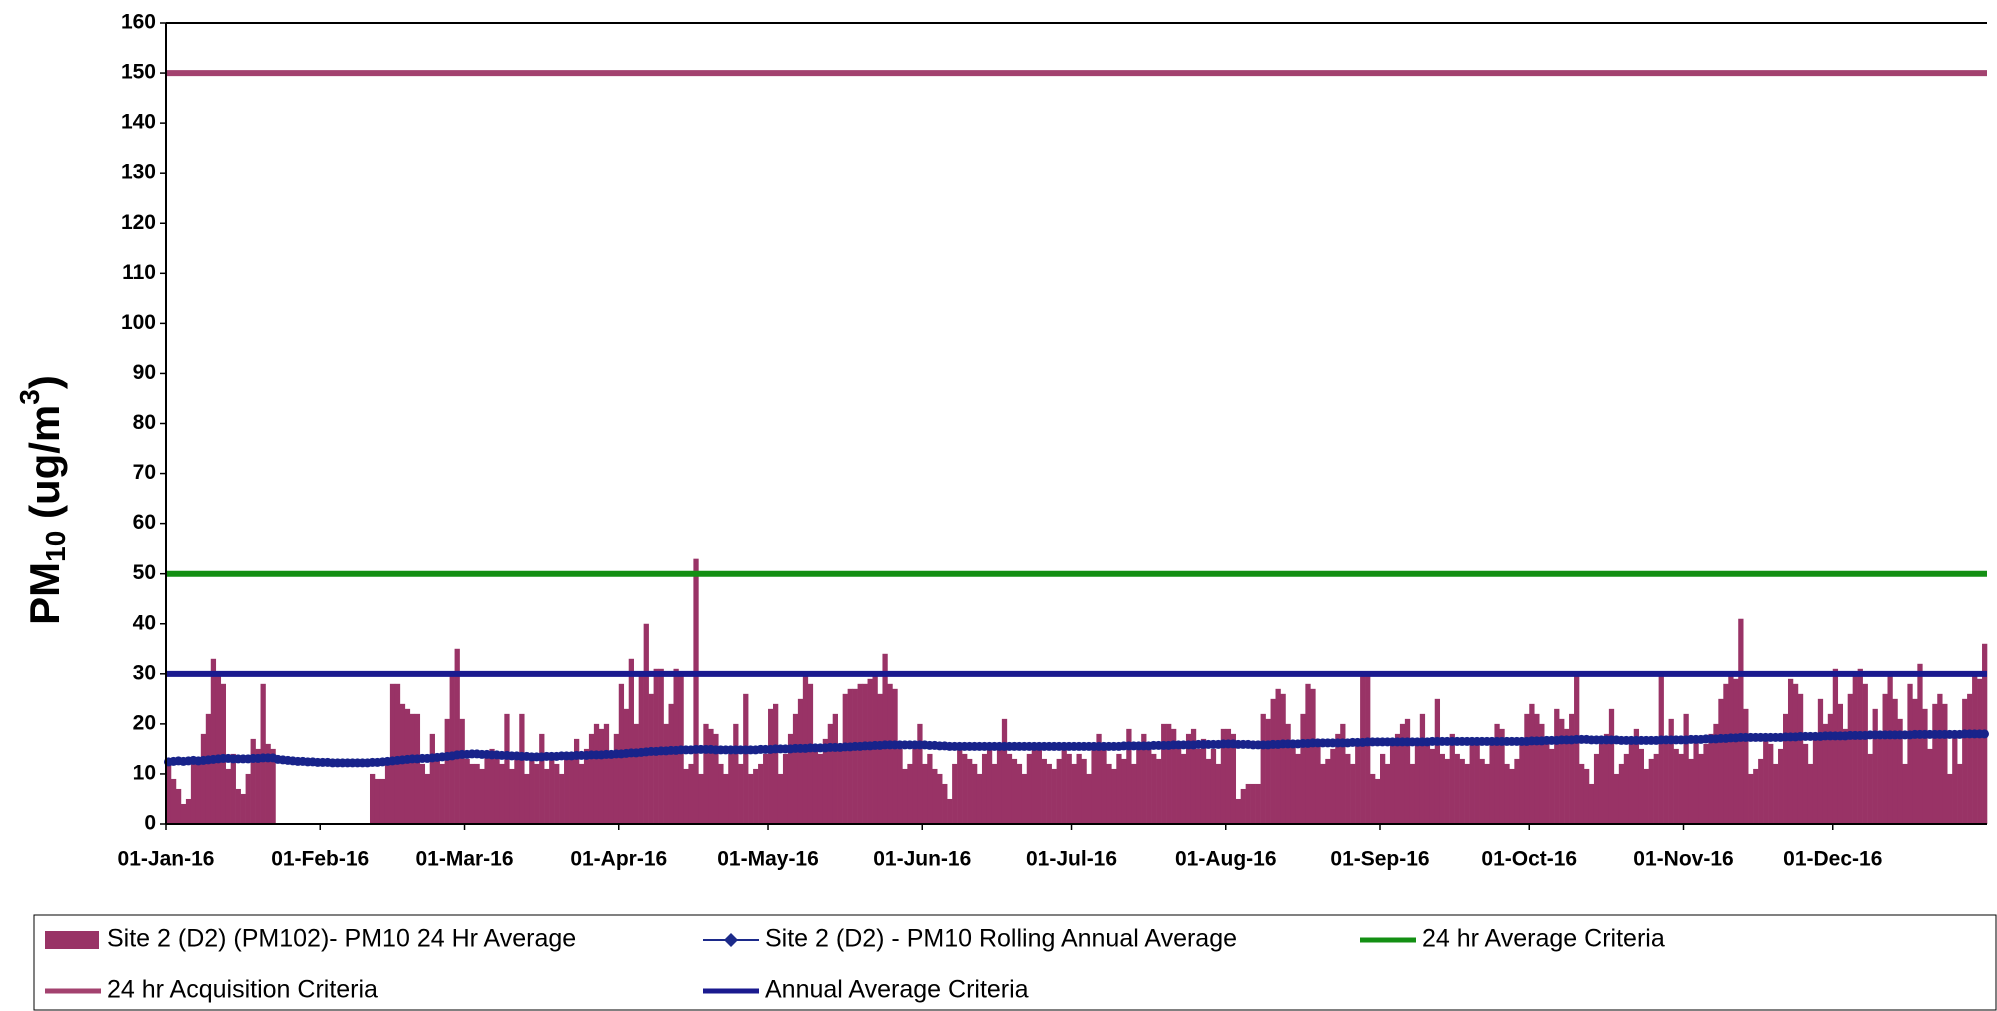 This screenshot has width=1997, height=1011. What do you see at coordinates (922, 859) in the screenshot?
I see `x-tick-label: 01-Jun-16` at bounding box center [922, 859].